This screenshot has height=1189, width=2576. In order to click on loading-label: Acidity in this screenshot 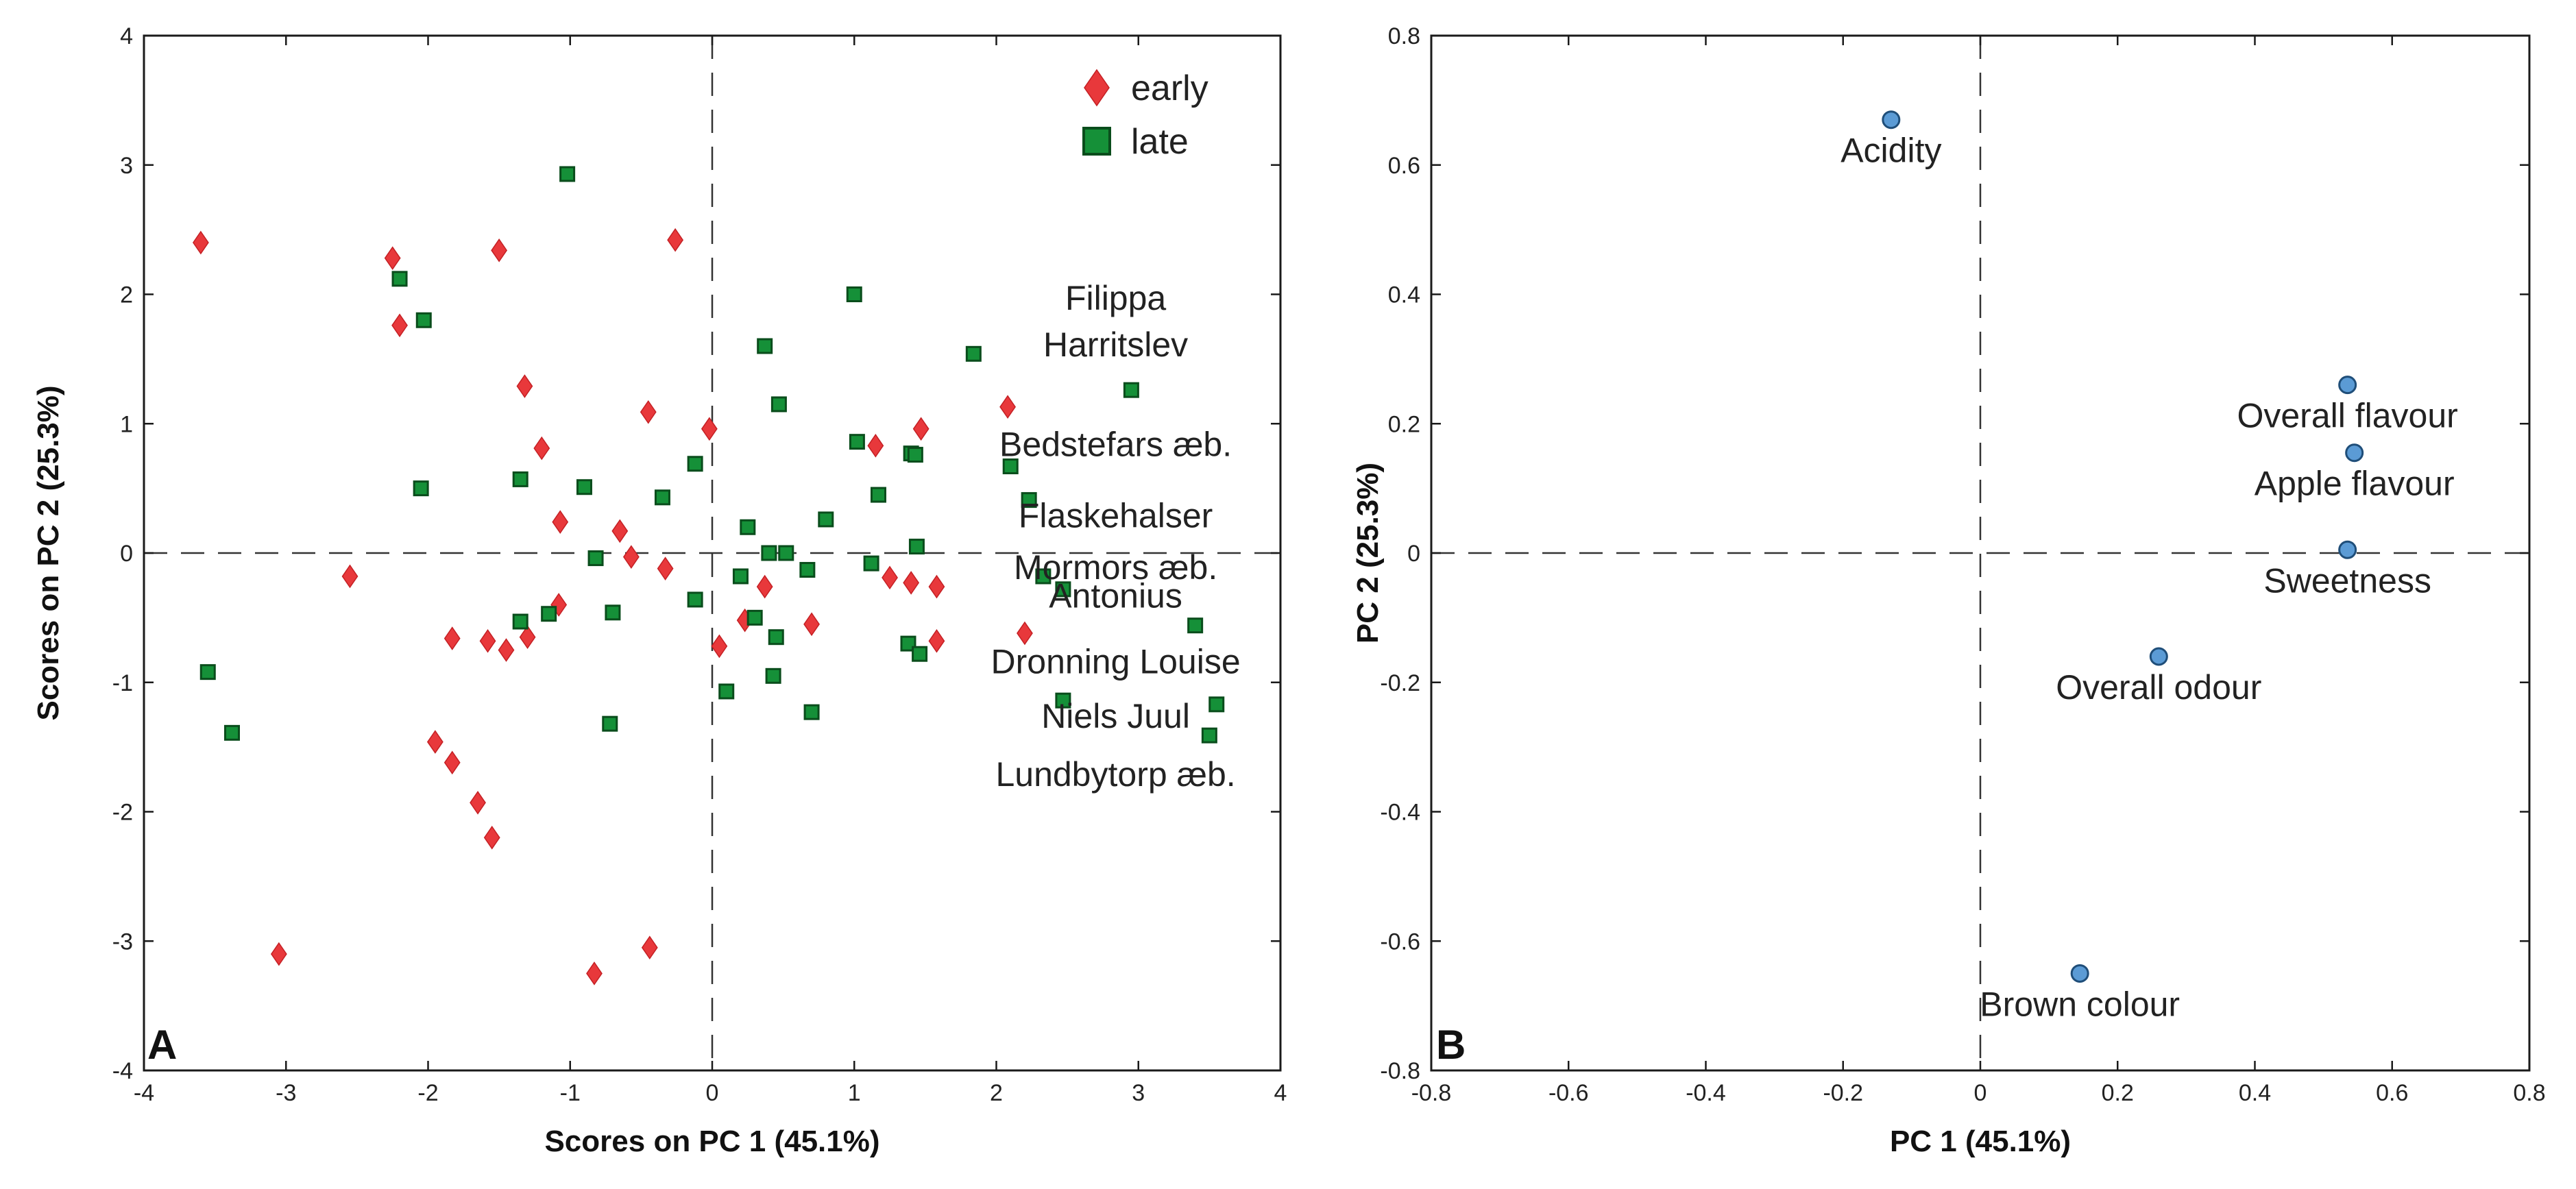, I will do `click(1890, 151)`.